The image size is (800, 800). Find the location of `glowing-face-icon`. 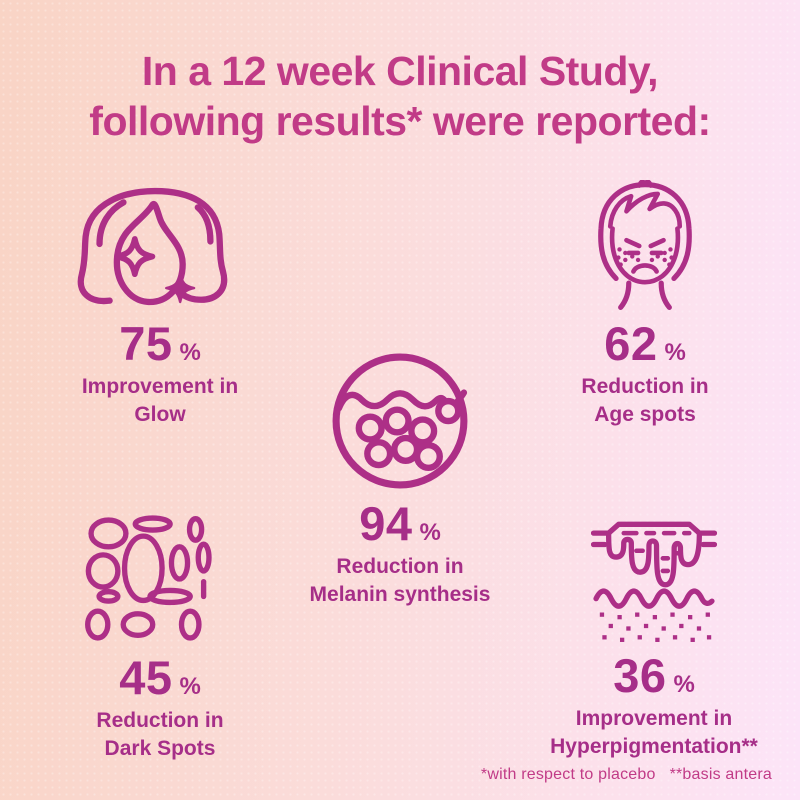

glowing-face-icon is located at coordinates (160, 249).